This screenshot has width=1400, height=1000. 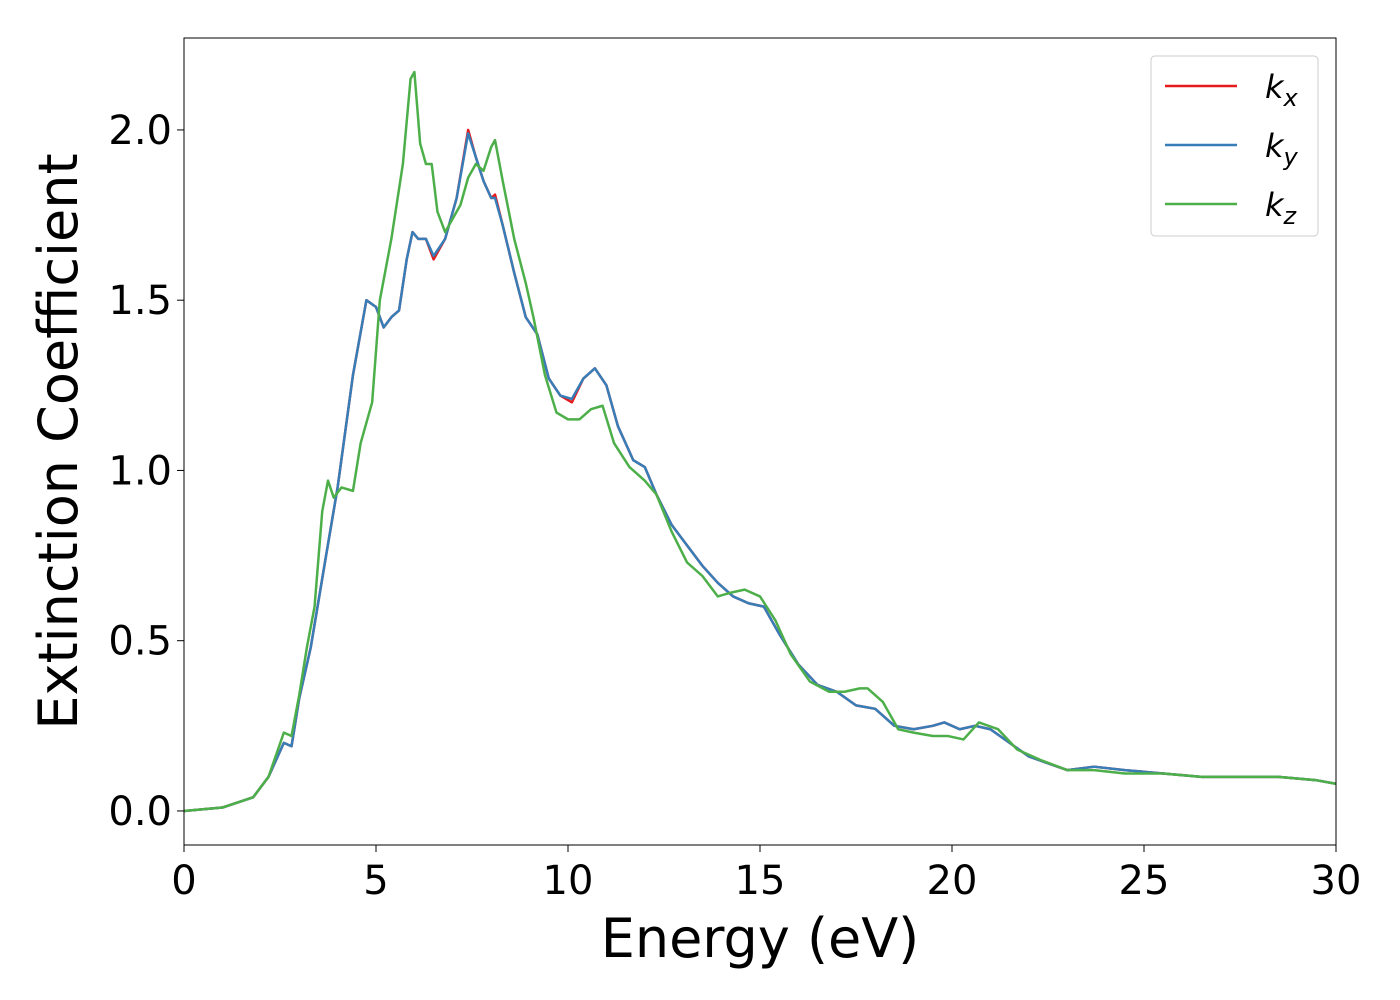 I want to click on x-axis-ticks: 0 5 10 15 20 25 30, so click(x=766, y=874).